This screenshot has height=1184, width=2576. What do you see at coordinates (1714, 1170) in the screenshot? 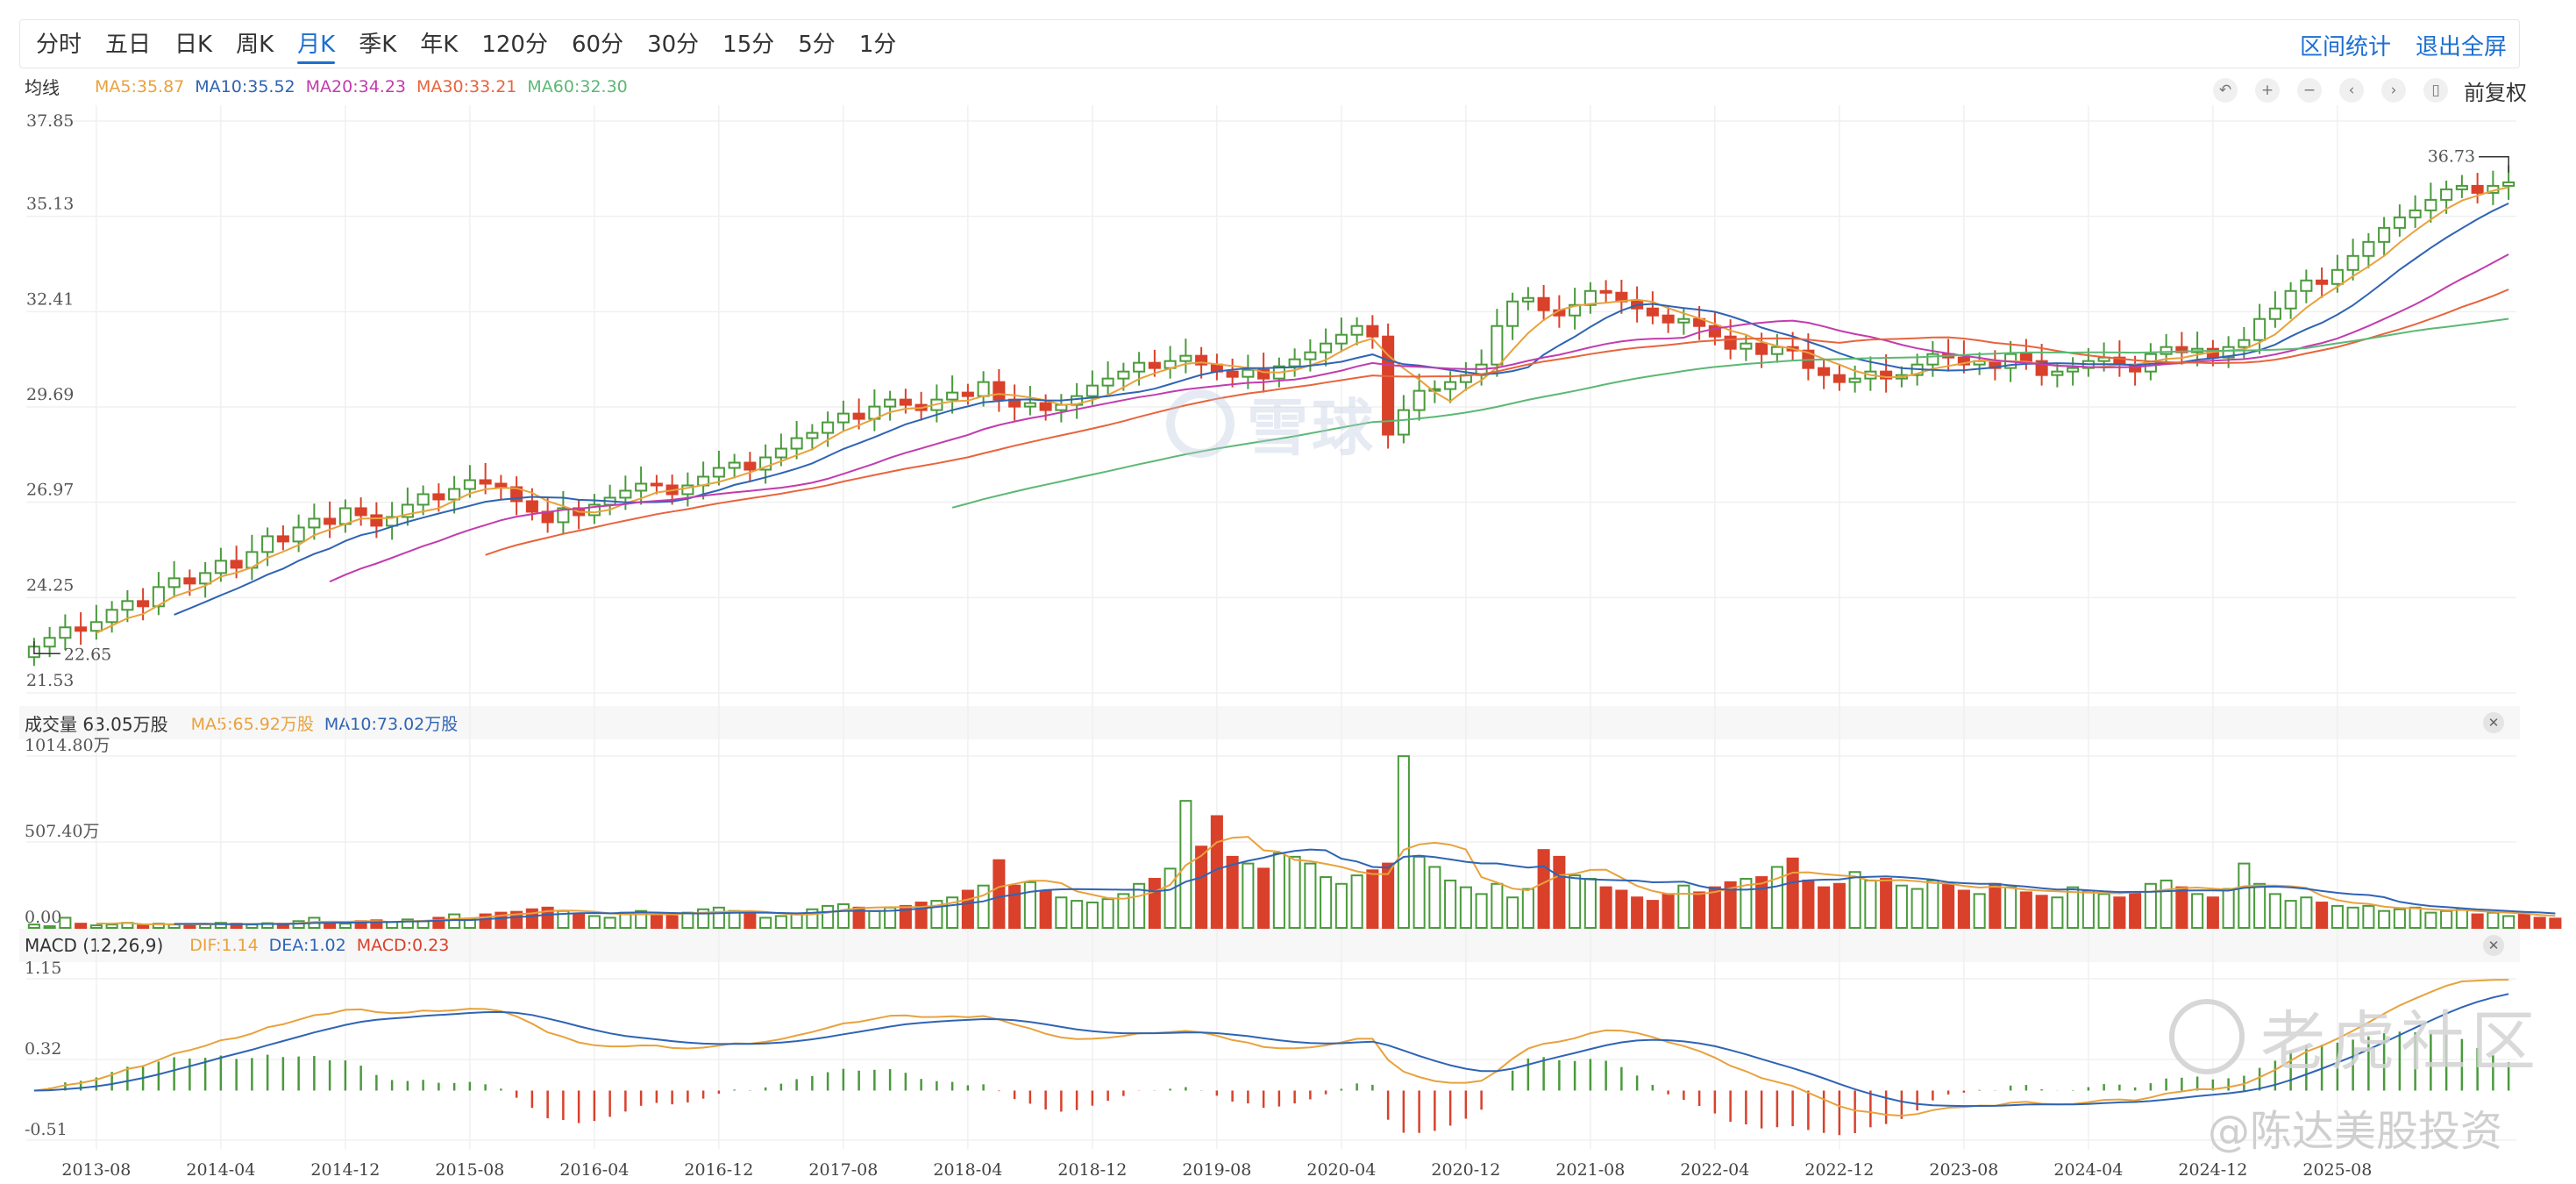
I see `time-axis-label: 2022-04` at bounding box center [1714, 1170].